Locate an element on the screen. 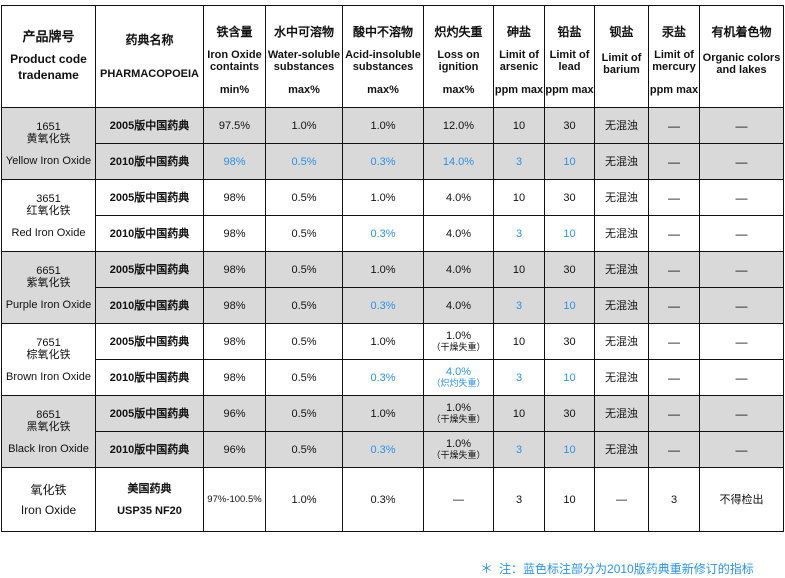 The image size is (785, 578). product-cell: 7651 棕氧化铁 Brown Iron Oxide is located at coordinates (48, 359).